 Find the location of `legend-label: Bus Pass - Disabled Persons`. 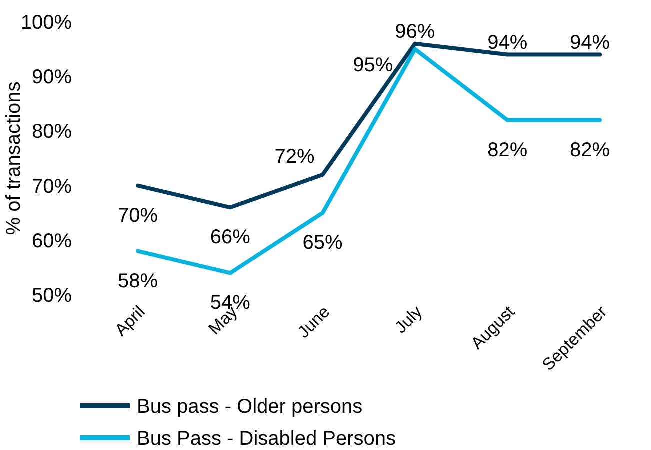

legend-label: Bus Pass - Disabled Persons is located at coordinates (266, 439).